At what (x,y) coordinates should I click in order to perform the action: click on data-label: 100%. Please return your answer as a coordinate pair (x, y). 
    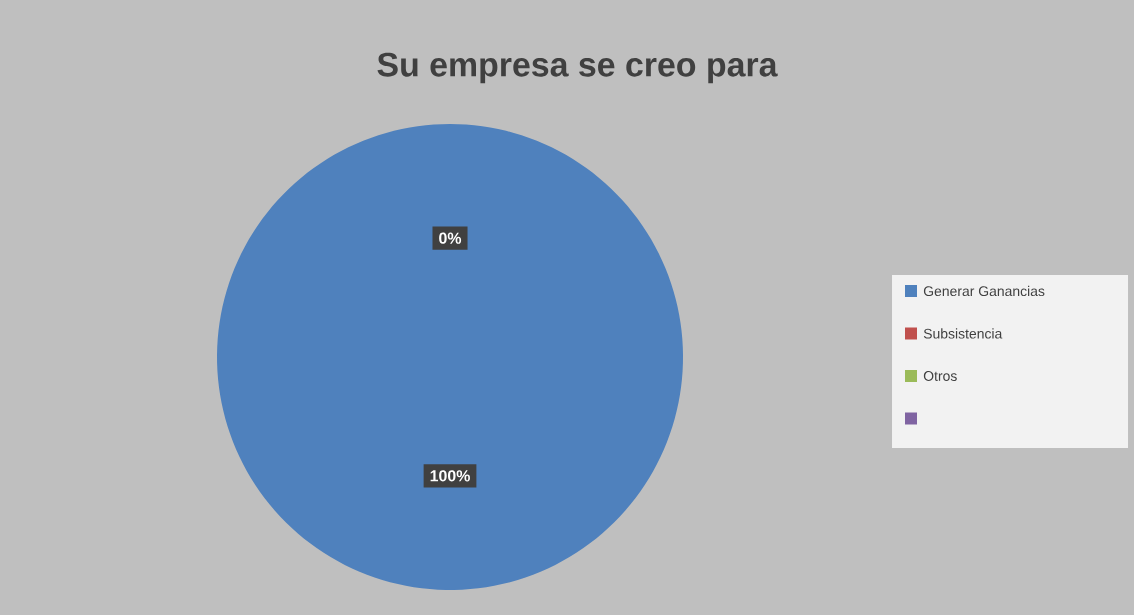
    Looking at the image, I should click on (450, 476).